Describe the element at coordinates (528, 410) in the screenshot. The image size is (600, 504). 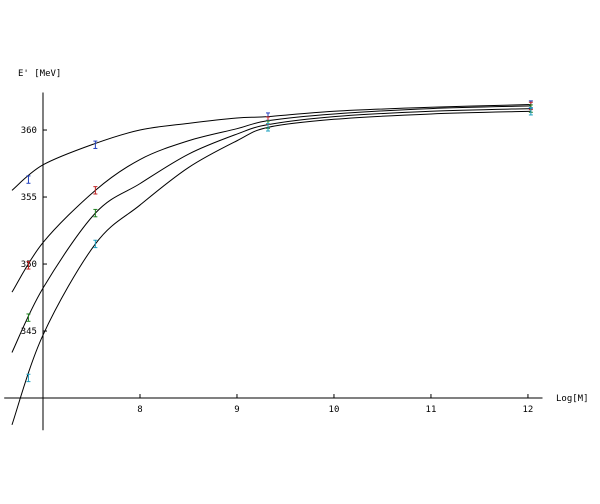
I see `x-tick-label: 12` at that location.